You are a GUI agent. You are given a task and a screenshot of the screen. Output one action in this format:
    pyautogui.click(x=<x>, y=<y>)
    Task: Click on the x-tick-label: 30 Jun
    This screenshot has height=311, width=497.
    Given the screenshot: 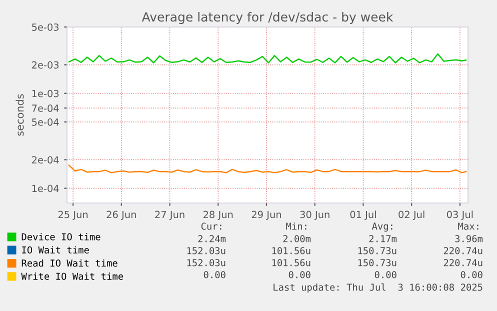 What is the action you would take?
    pyautogui.click(x=315, y=215)
    